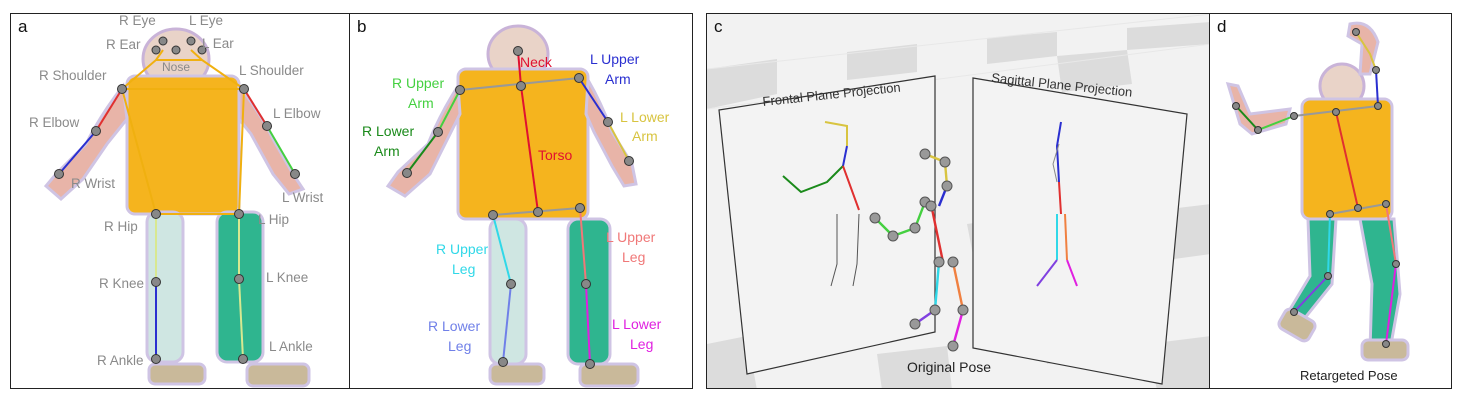 The image size is (1461, 406). Describe the element at coordinates (218, 43) in the screenshot. I see `label-l-ear: L Ear` at that location.